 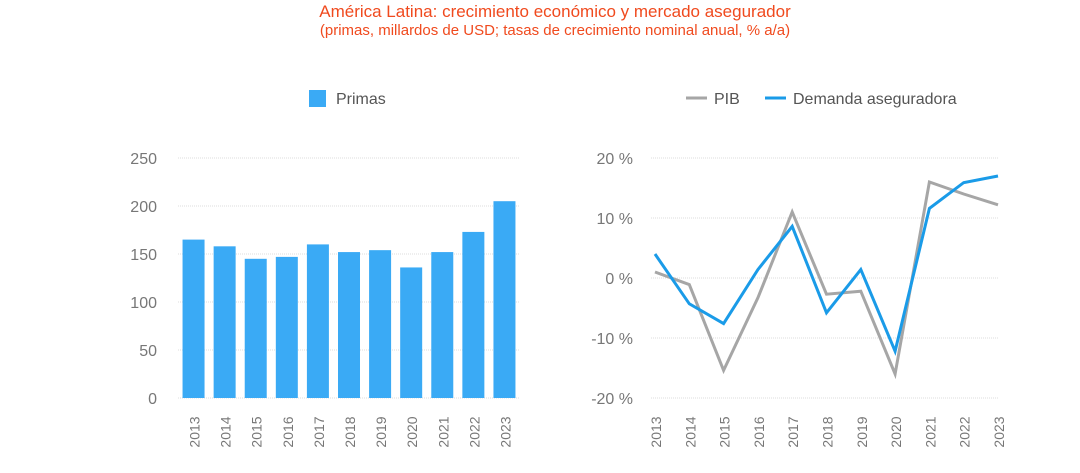 What do you see at coordinates (411, 332) in the screenshot?
I see `bar-2020` at bounding box center [411, 332].